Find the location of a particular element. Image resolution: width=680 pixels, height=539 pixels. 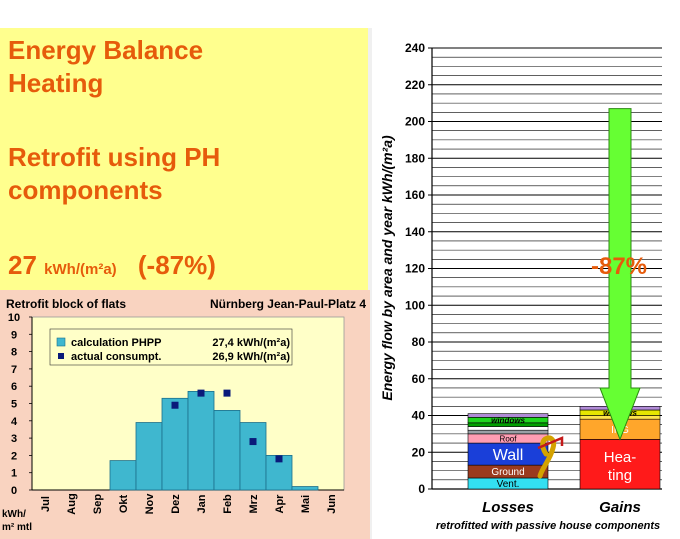

marker-Dez is located at coordinates (175, 405).